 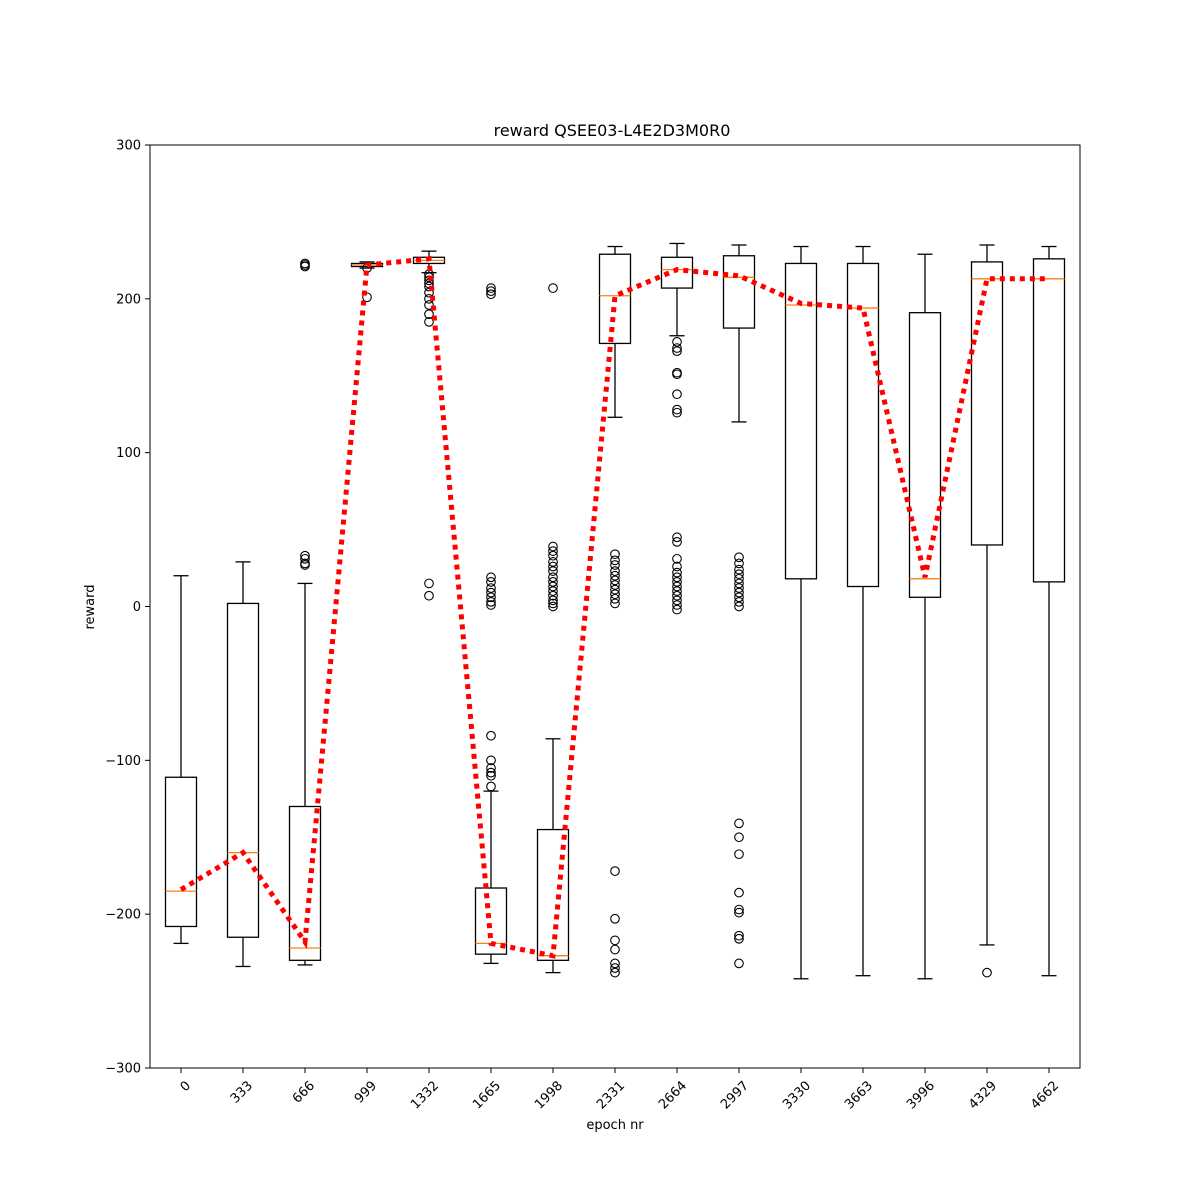 What do you see at coordinates (1045, 1095) in the screenshot?
I see `x-tick-label: 4662` at bounding box center [1045, 1095].